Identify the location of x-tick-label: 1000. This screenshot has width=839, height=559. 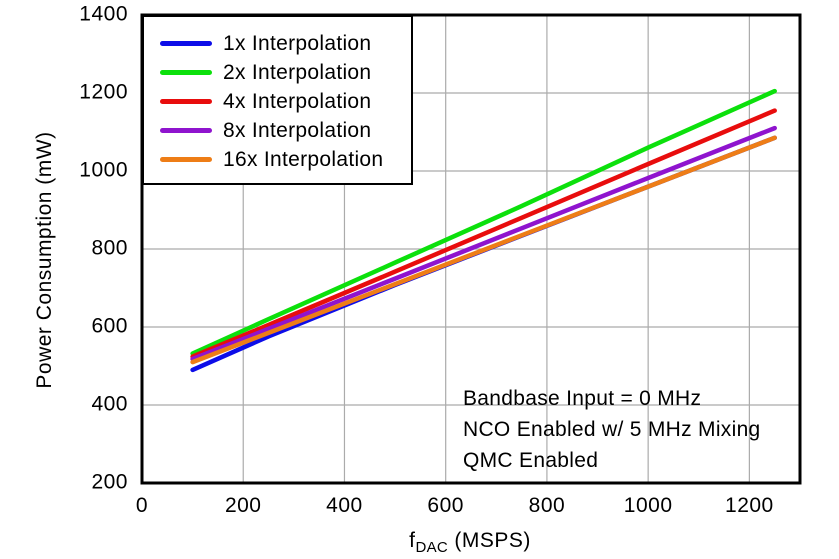
(648, 505).